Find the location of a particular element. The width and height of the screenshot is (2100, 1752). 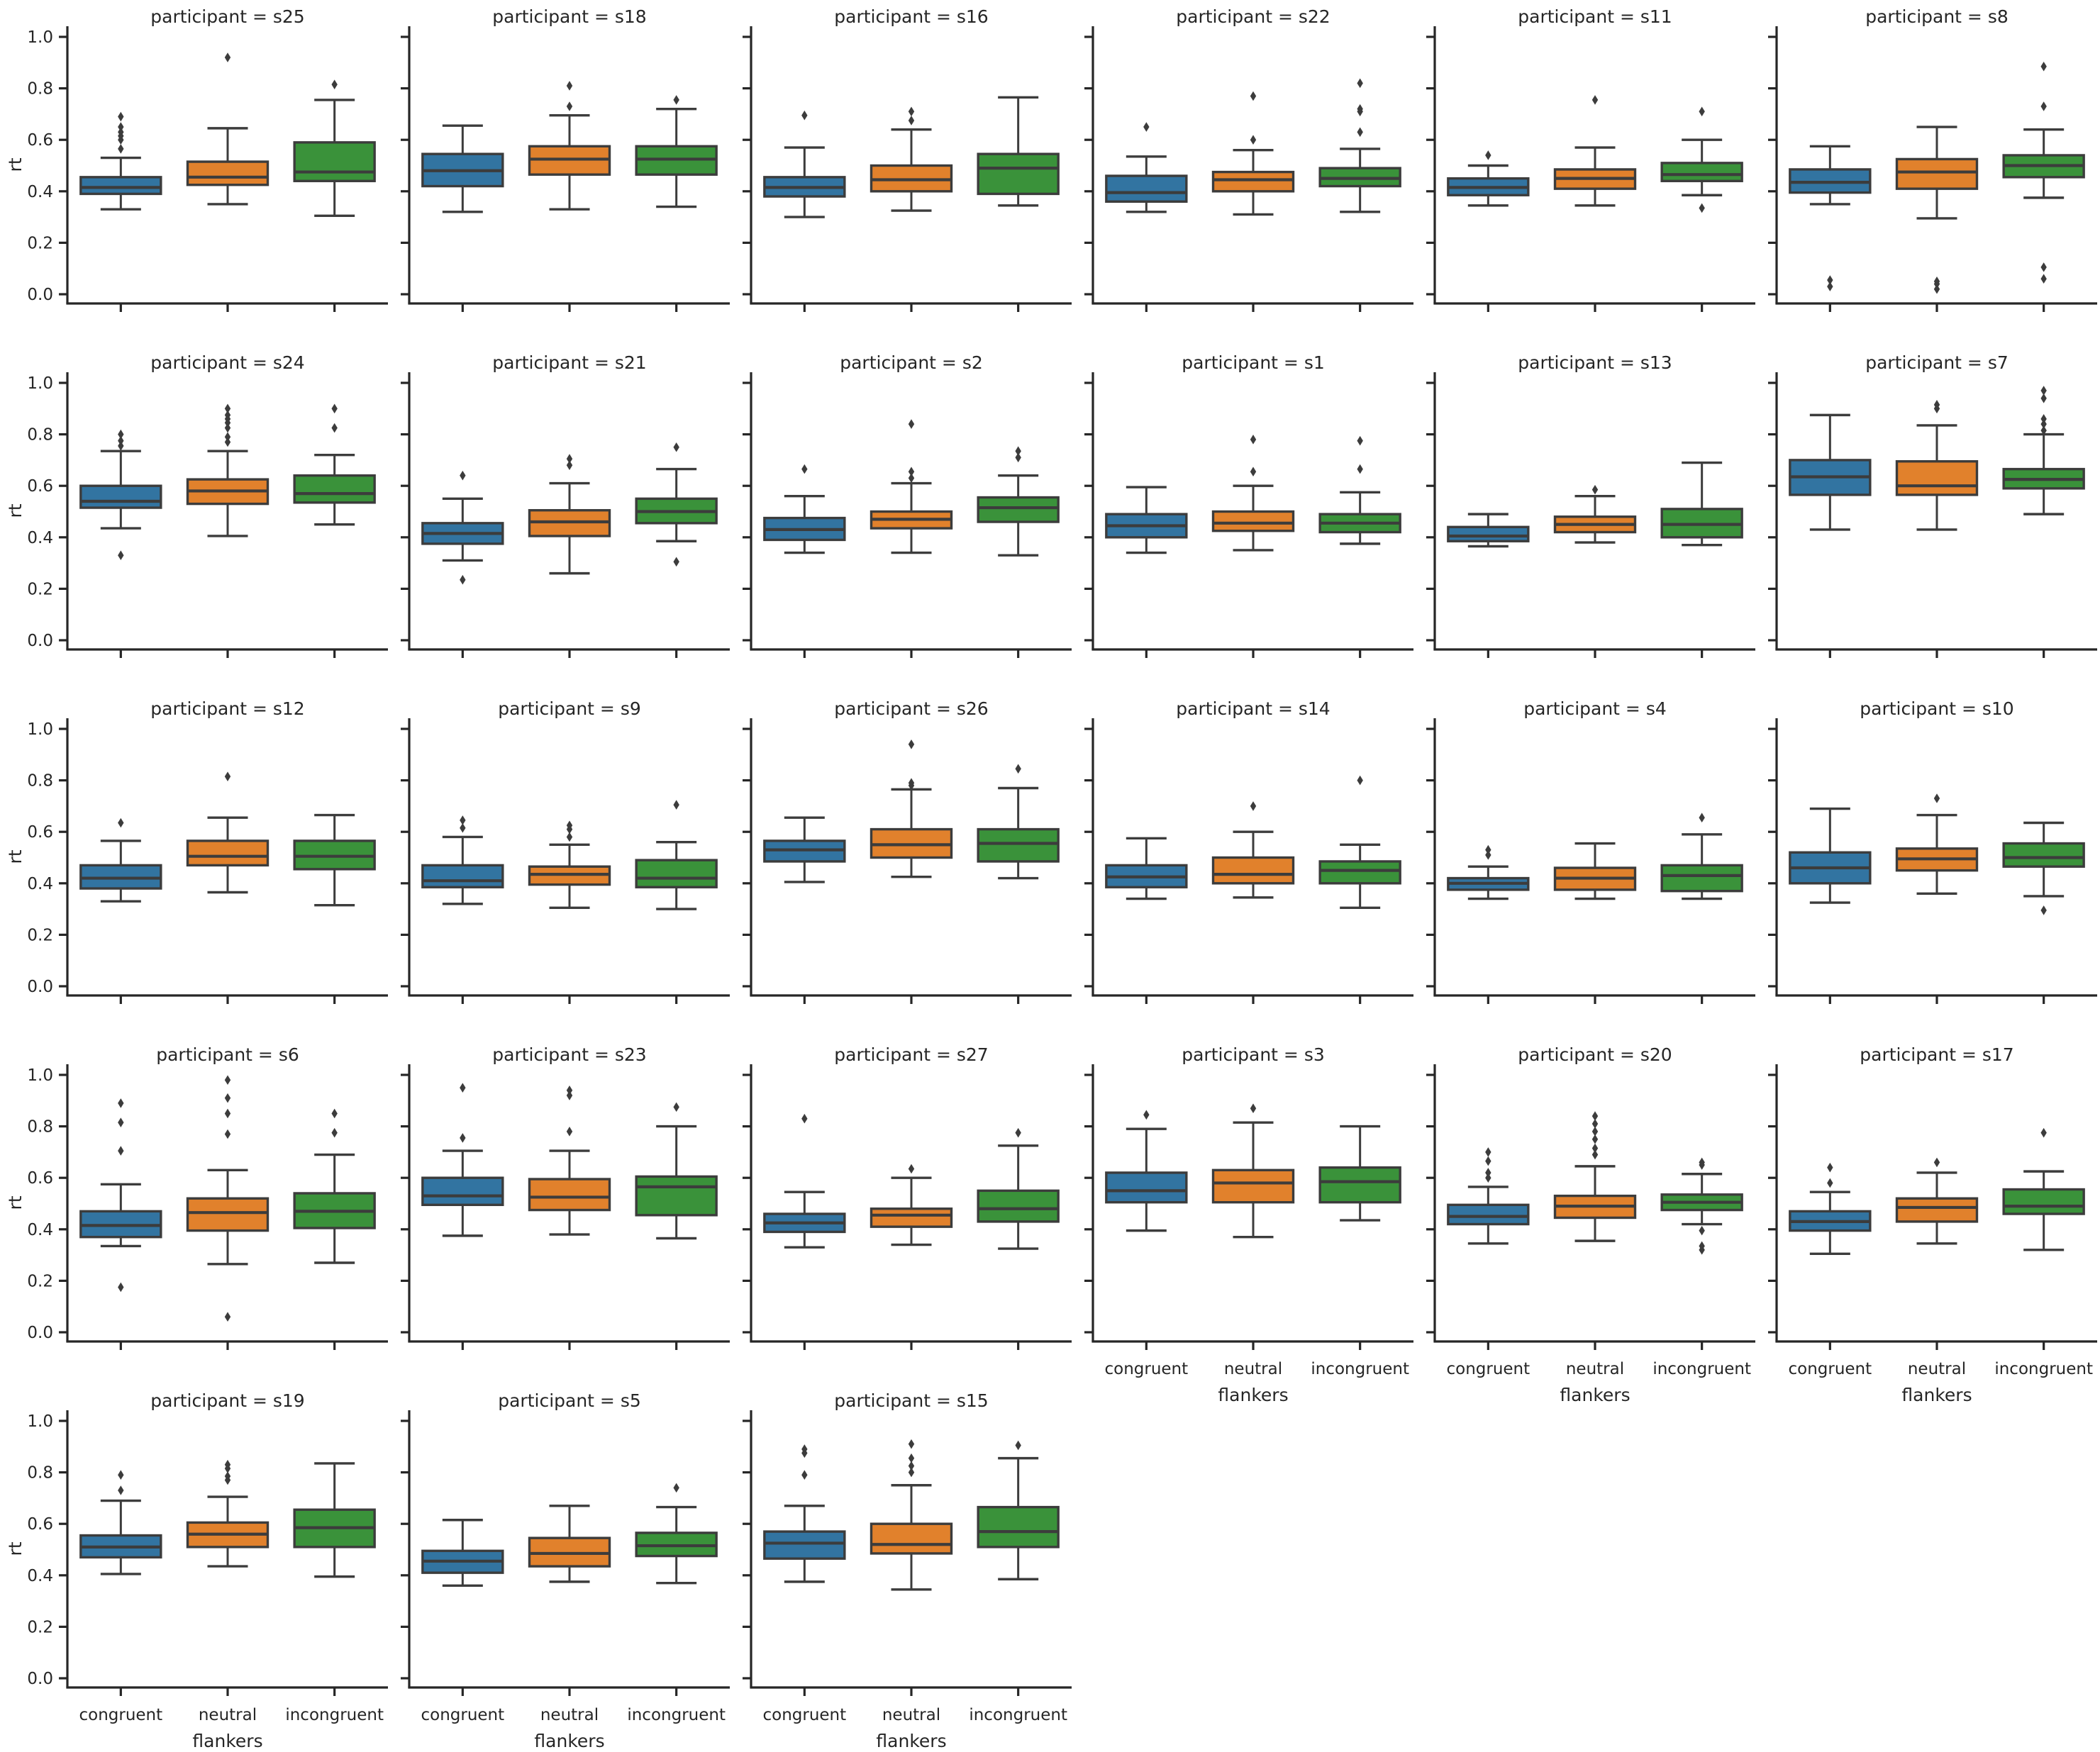

facet-title: participant = s8 is located at coordinates (1937, 16).